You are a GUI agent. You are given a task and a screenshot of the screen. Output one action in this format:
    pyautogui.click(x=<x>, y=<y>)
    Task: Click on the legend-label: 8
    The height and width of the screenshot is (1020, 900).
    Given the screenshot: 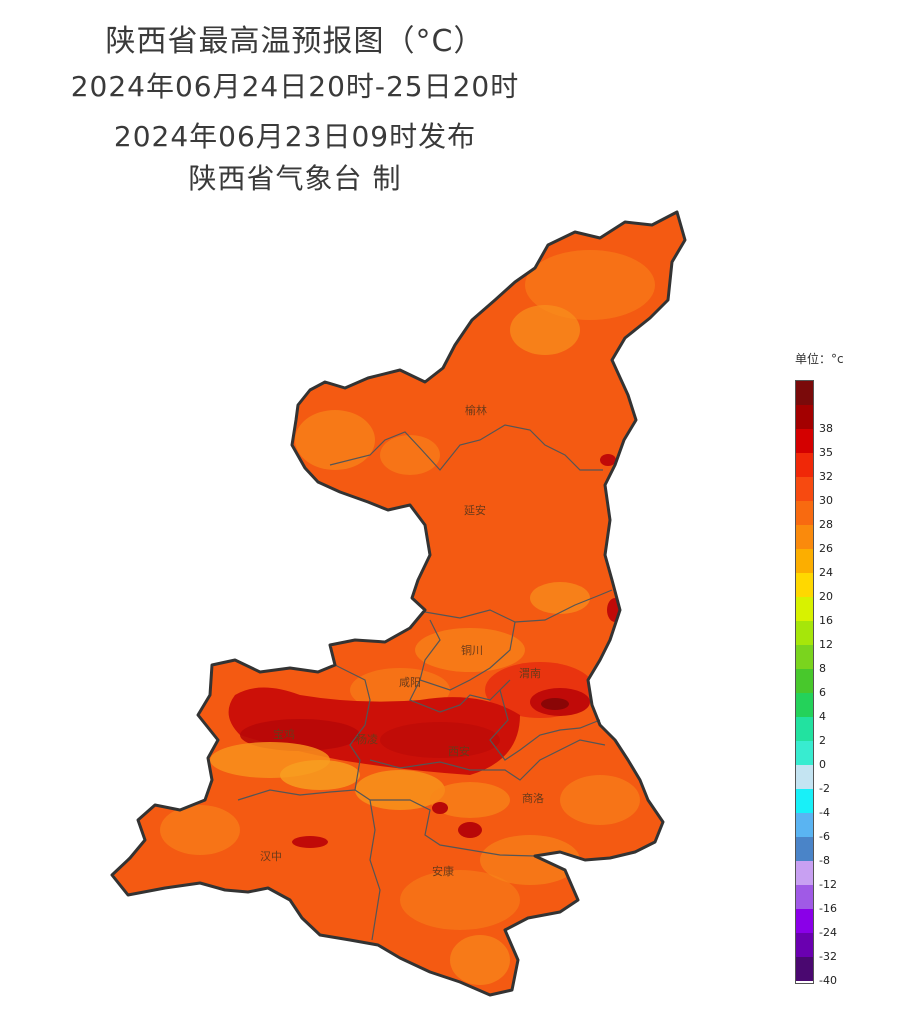 What is the action you would take?
    pyautogui.click(x=822, y=668)
    